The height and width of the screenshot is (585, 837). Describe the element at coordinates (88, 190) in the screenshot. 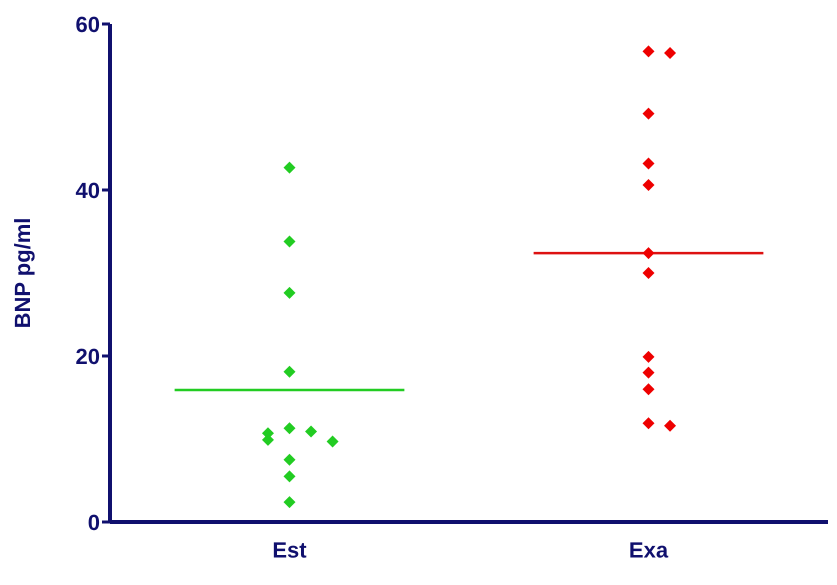

I see `y-tick-label: 40` at that location.